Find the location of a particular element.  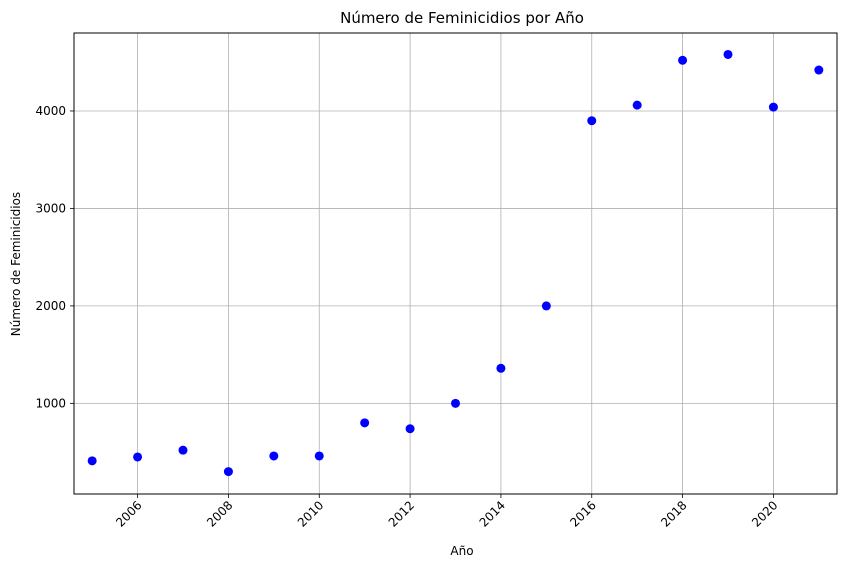

x-axis-label: Año is located at coordinates (461, 551).